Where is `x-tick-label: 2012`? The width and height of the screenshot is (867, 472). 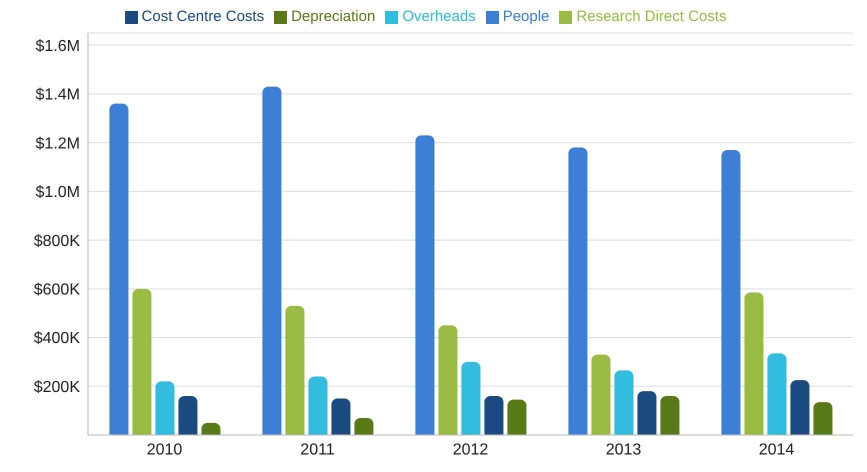 x-tick-label: 2012 is located at coordinates (470, 449).